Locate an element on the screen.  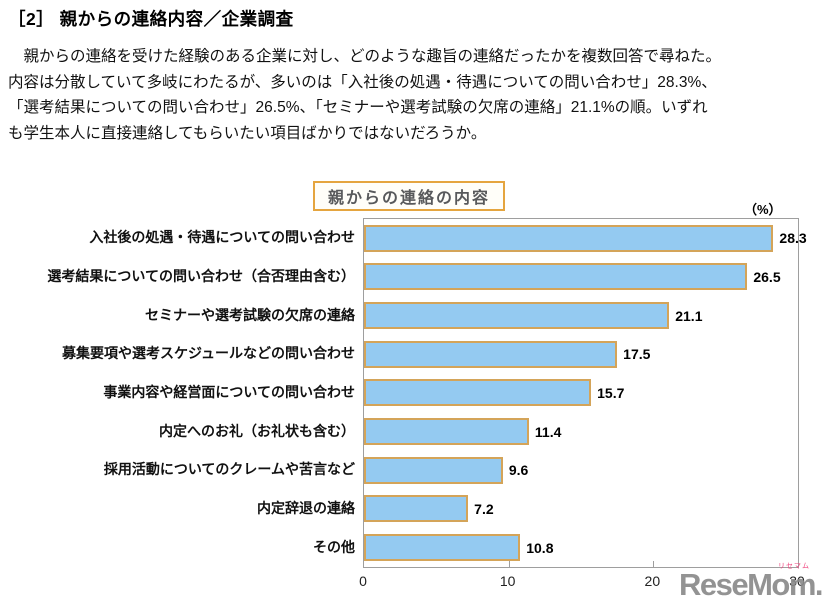
resemom-logo: リセマム ReseMom. is located at coordinates (751, 583).